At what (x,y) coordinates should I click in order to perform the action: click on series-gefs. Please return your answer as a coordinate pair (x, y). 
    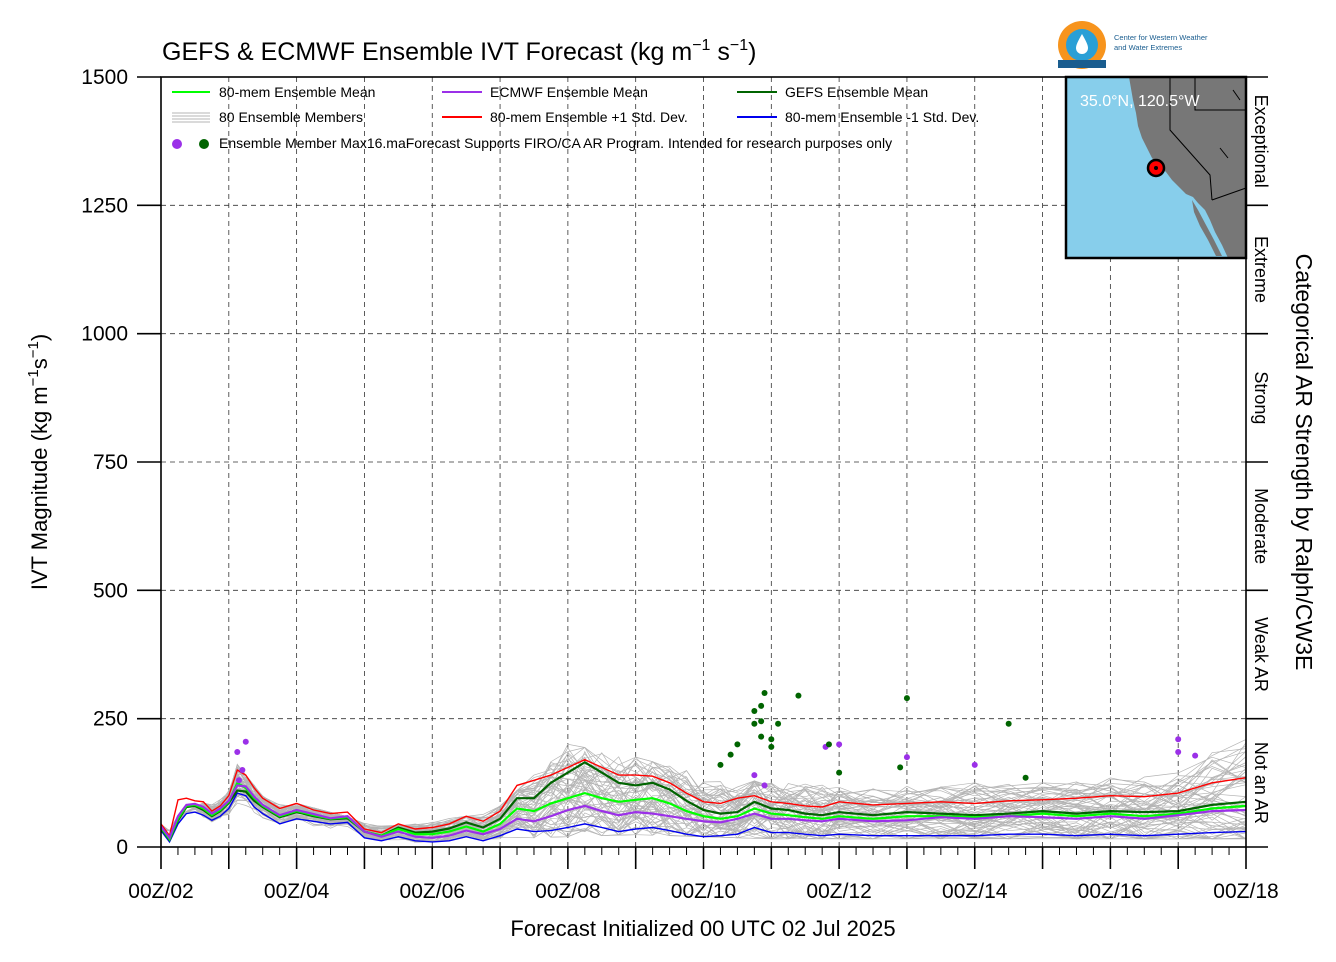
    Looking at the image, I should click on (703, 801).